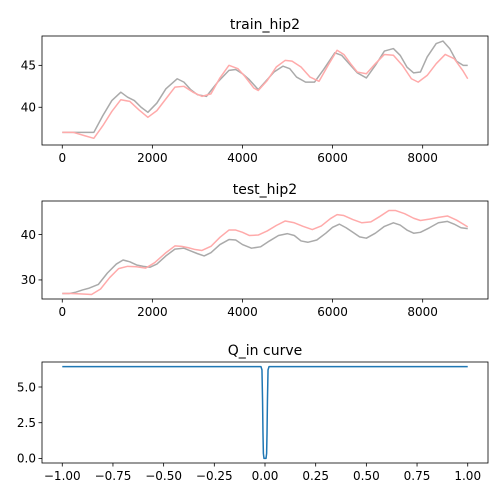 The width and height of the screenshot is (500, 500). Describe the element at coordinates (265, 351) in the screenshot. I see `chart-title: Q_in curve` at that location.